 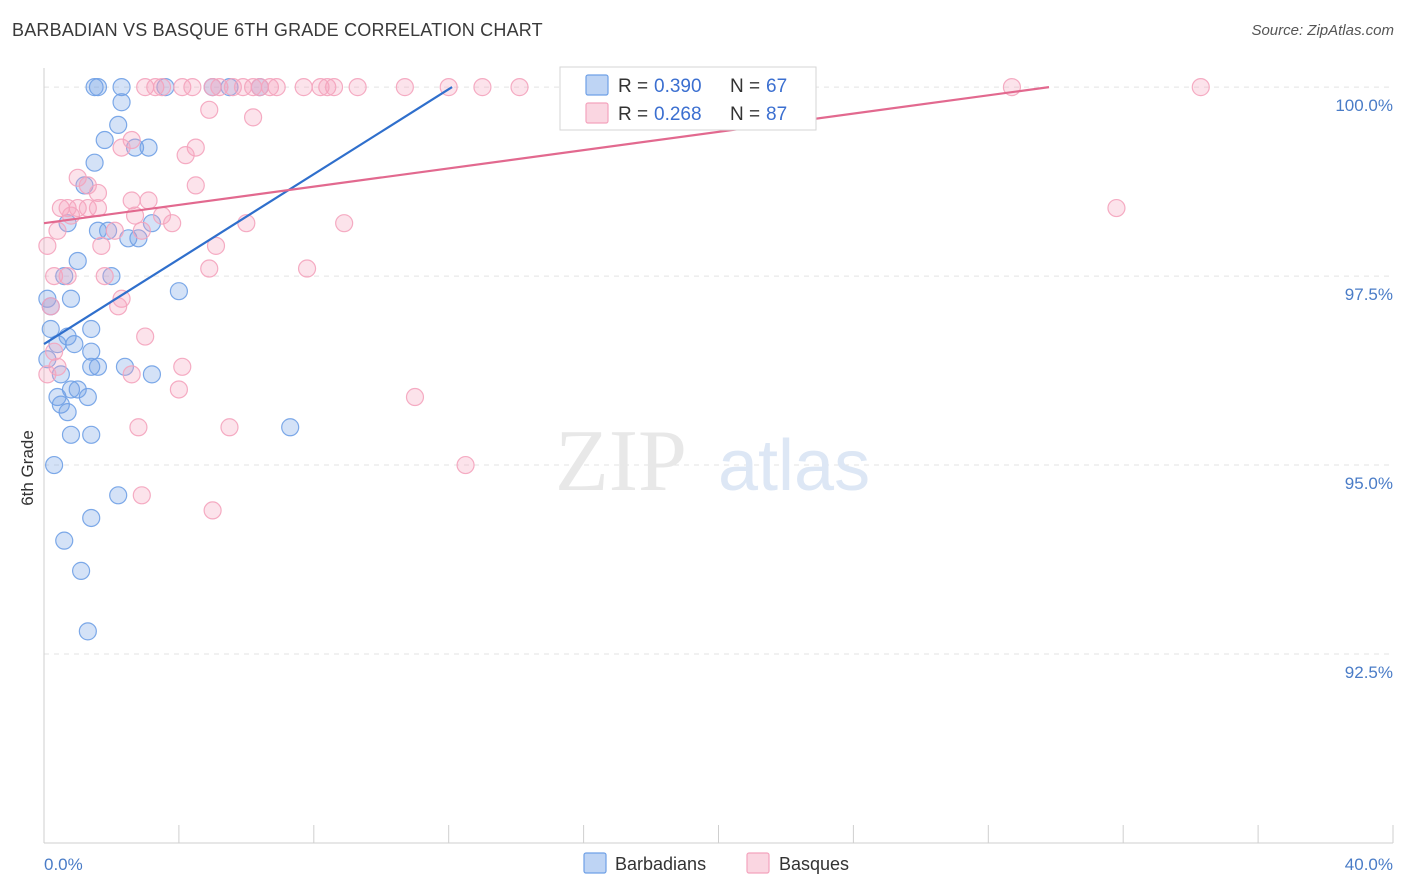 What do you see at coordinates (745, 86) in the screenshot?
I see `legend-n-label-barbadians: N =` at bounding box center [745, 86].